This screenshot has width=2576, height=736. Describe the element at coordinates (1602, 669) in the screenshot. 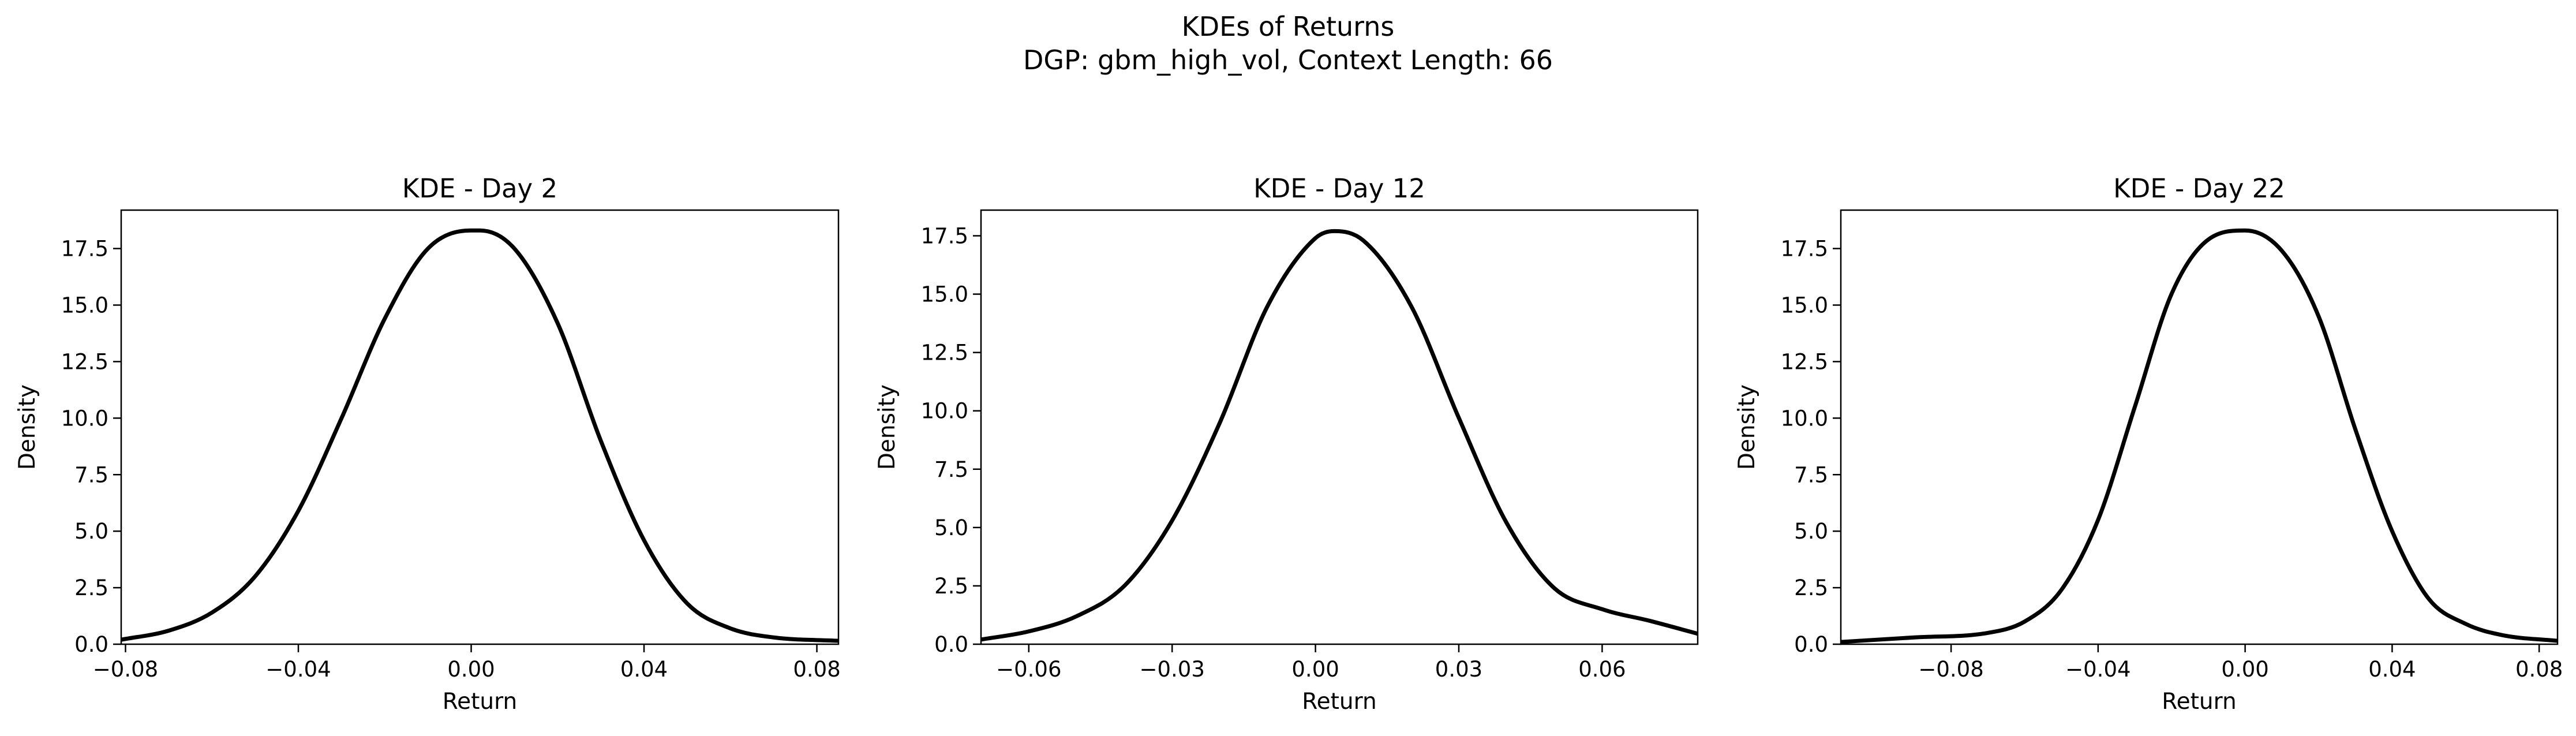

I see `x-tick-label: 0.06` at that location.